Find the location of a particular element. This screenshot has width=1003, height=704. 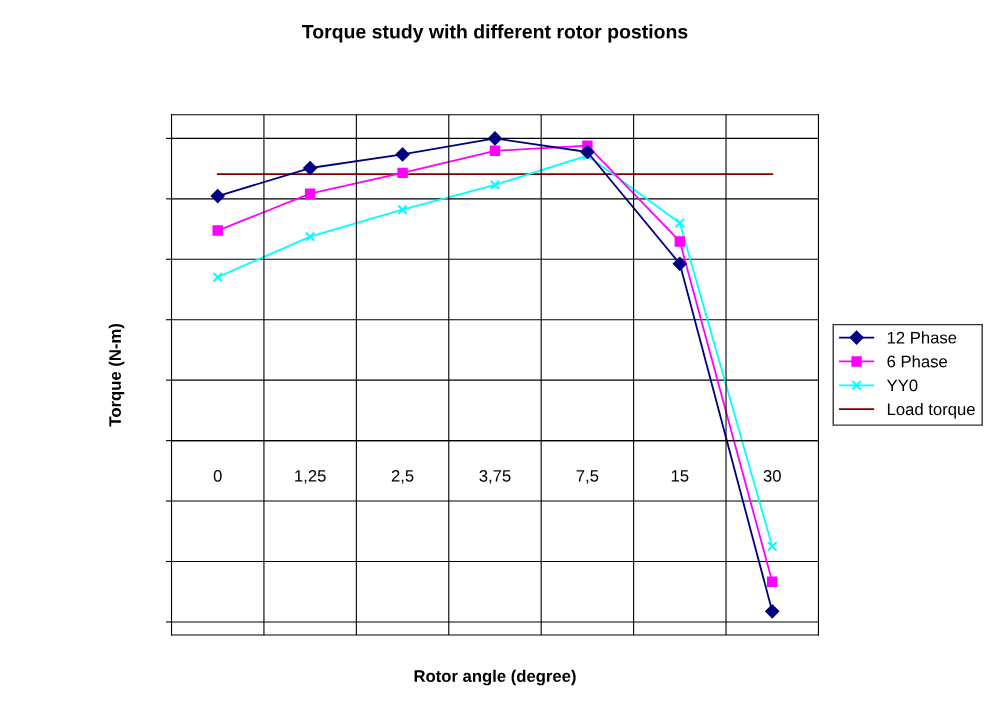

x-tick-label: 7,5 is located at coordinates (587, 477).